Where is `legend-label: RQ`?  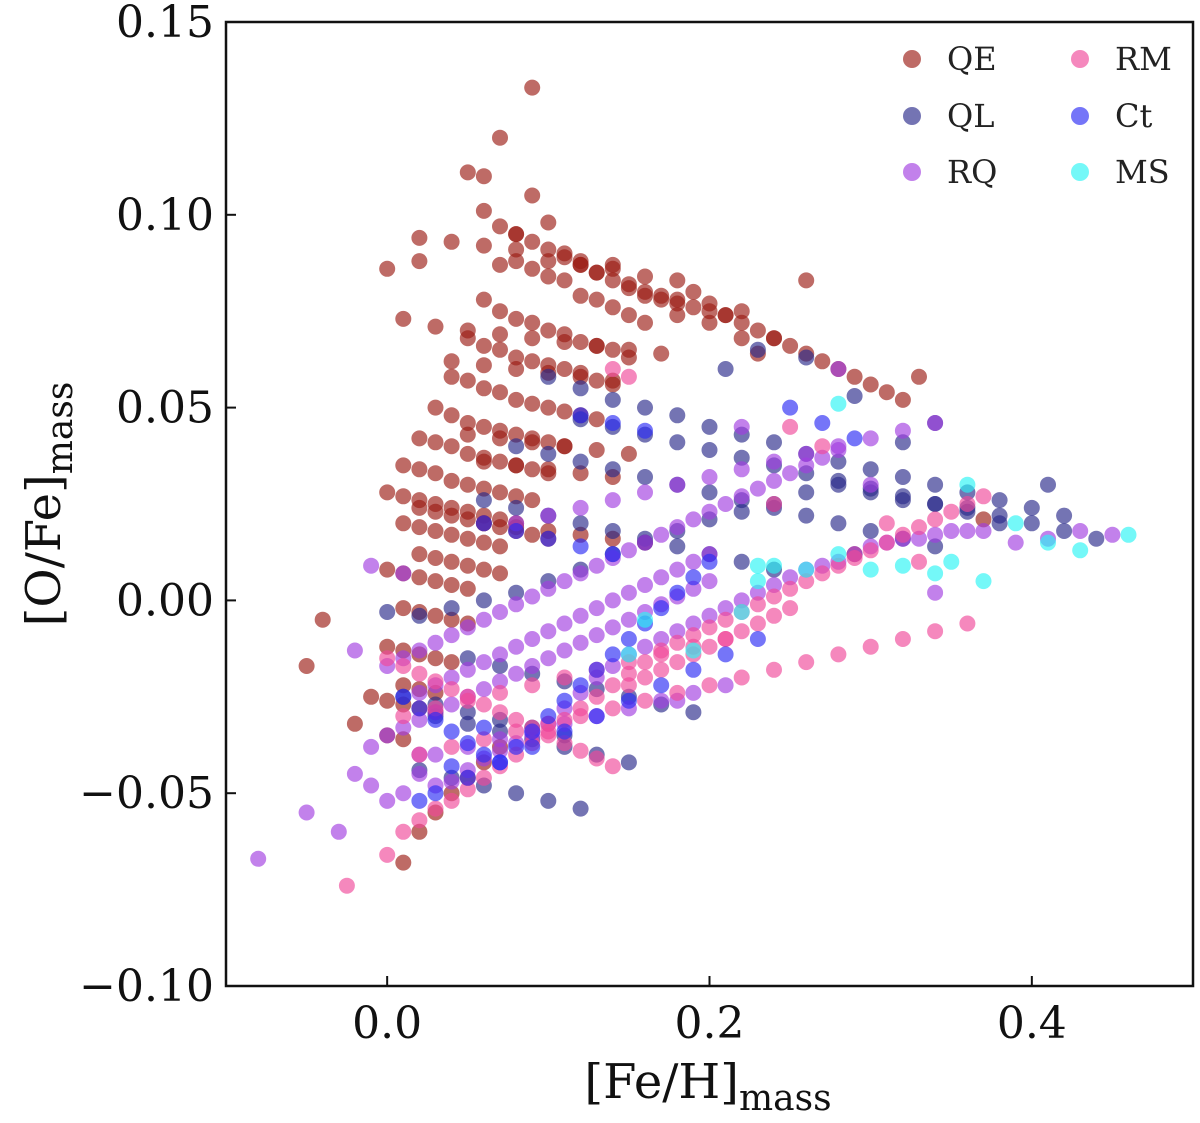 legend-label: RQ is located at coordinates (972, 172).